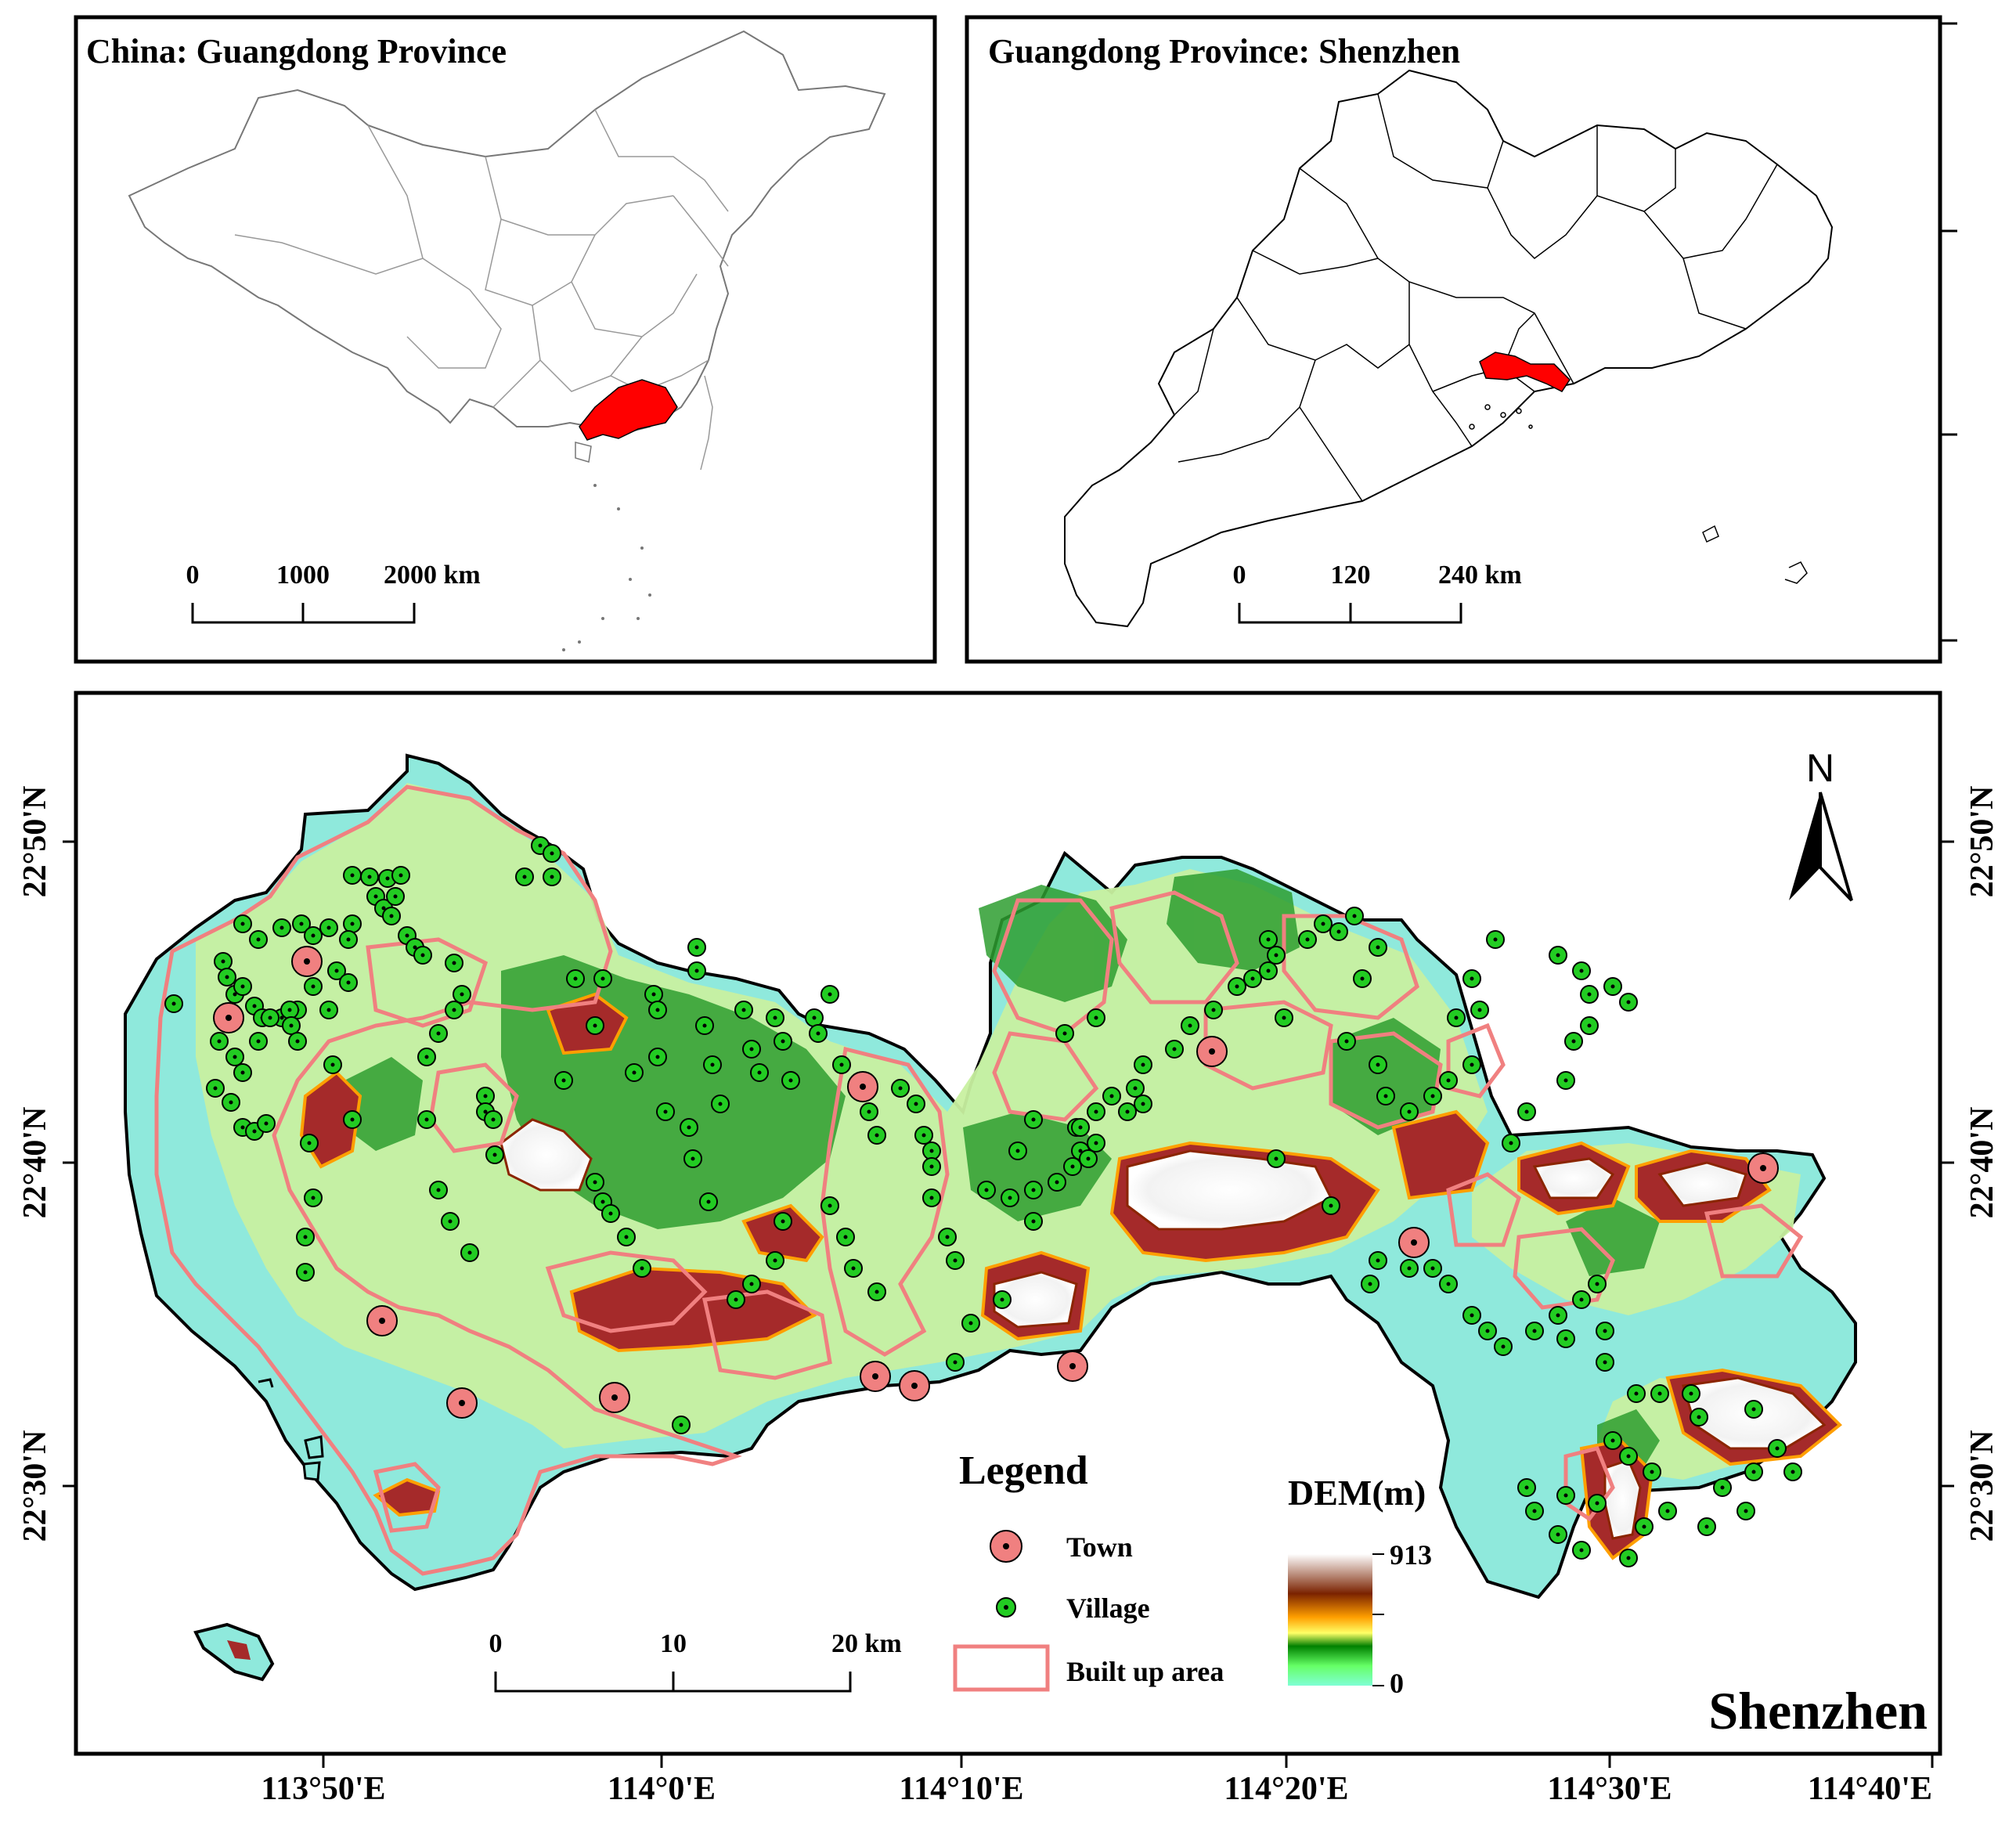 This screenshot has width=2016, height=1825. Describe the element at coordinates (673, 1643) in the screenshot. I see `svg-text: 10` at that location.